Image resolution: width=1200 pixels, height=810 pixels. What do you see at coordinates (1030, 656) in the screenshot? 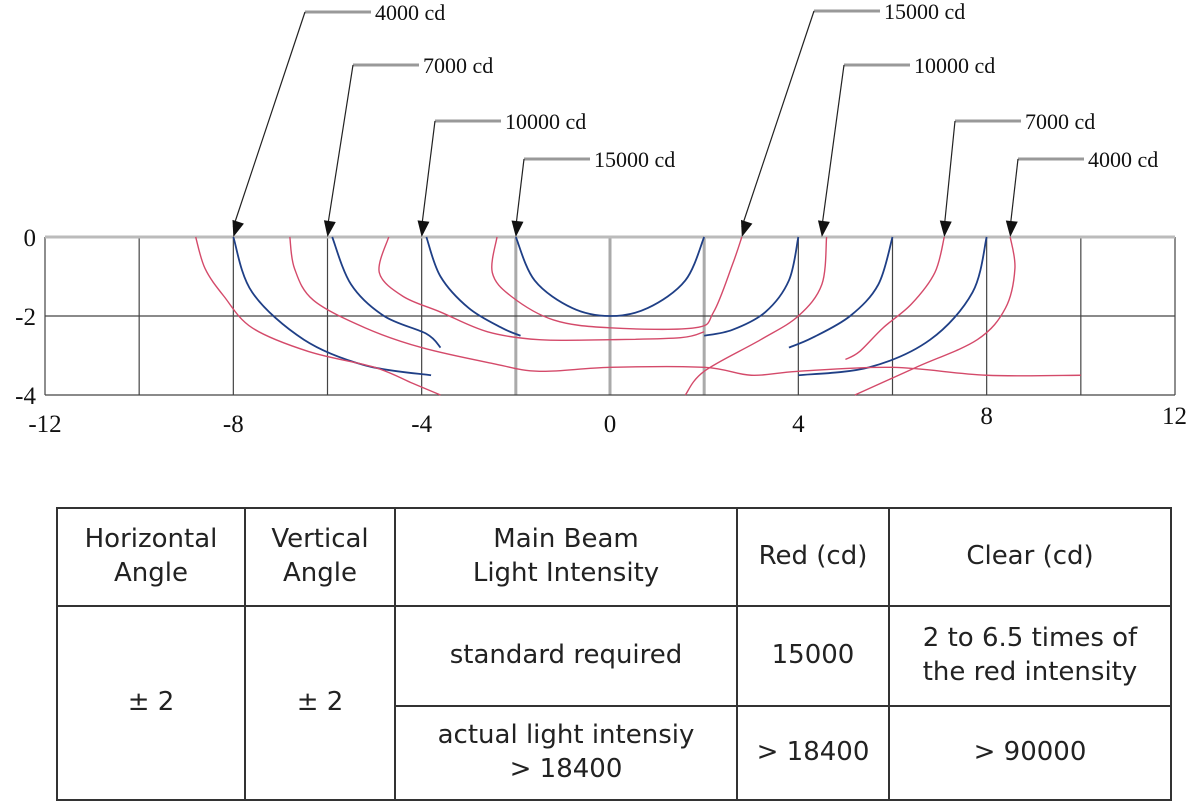
I see `clear-value-standard: 2 to 6.5 times of the red intensity` at bounding box center [1030, 656].